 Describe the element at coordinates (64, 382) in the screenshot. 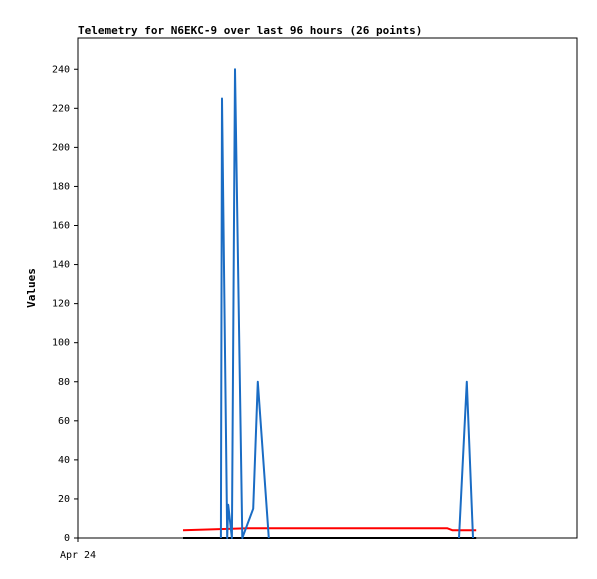

I see `y-tick-label: 80` at that location.